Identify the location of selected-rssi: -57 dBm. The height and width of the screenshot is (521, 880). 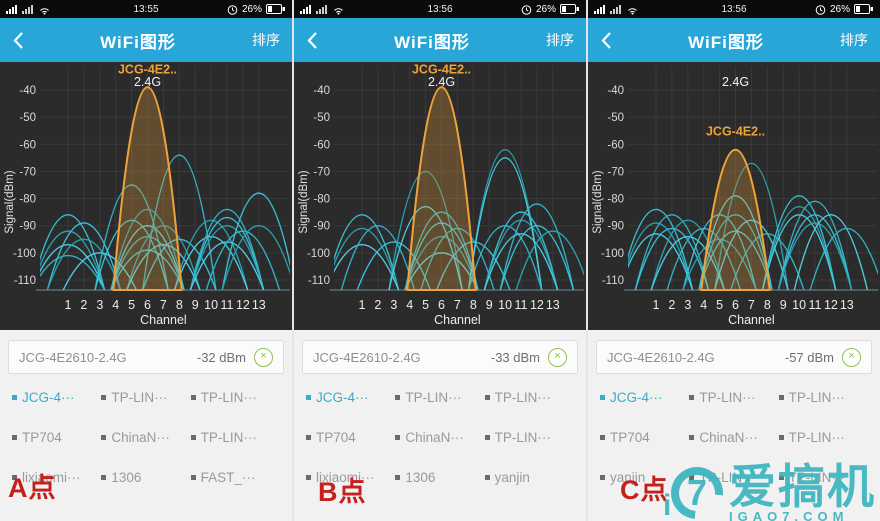
(809, 357).